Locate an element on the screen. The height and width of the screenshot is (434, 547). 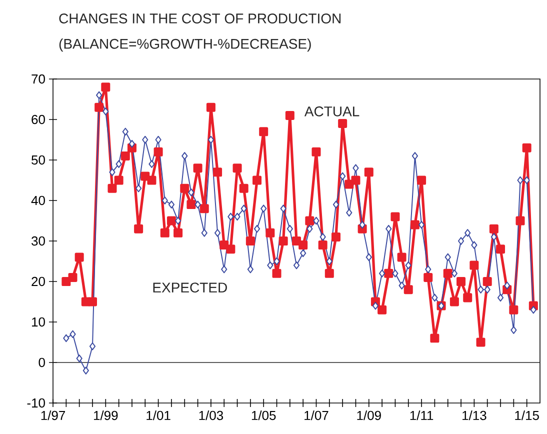
chart-subtitle: (BALANCE=%GROWTH-%DECREASE) is located at coordinates (185, 45).